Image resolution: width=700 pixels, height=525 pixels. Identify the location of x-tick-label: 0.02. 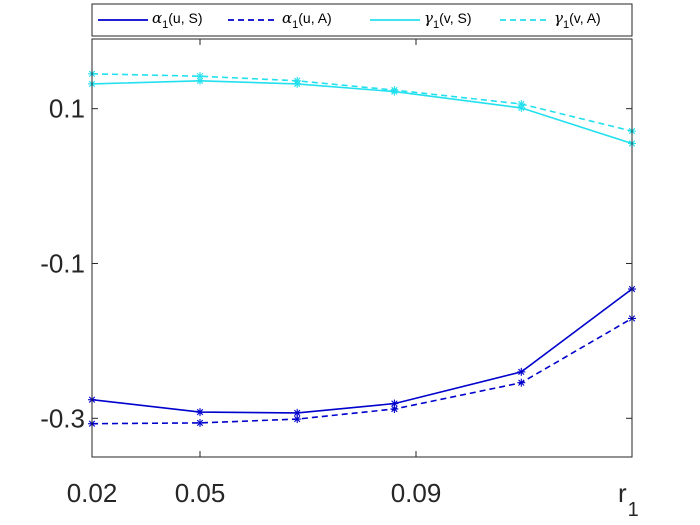
(92, 493).